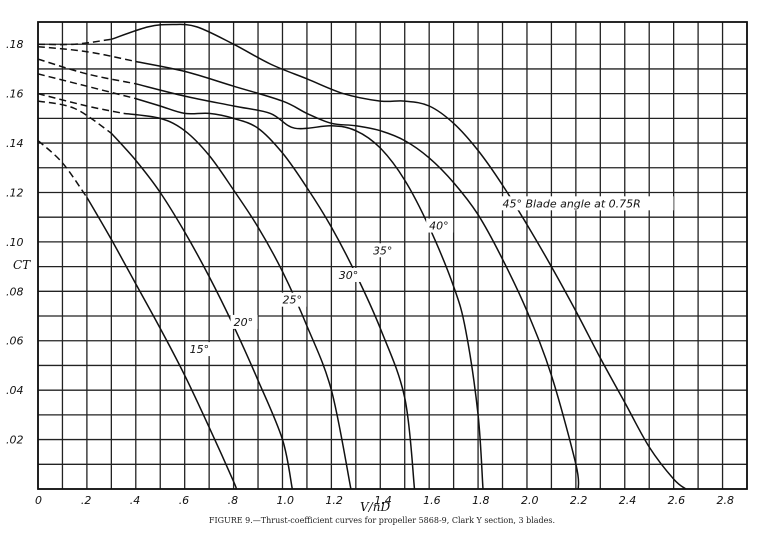 The width and height of the screenshot is (764, 539). What do you see at coordinates (677, 500) in the screenshot?
I see `x-tick-label: 2.6` at bounding box center [677, 500].